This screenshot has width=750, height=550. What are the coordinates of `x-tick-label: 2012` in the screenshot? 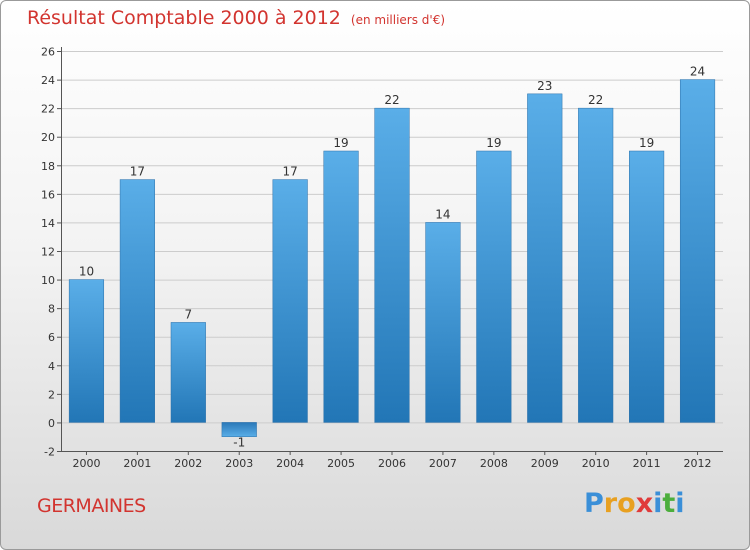 It's located at (698, 463).